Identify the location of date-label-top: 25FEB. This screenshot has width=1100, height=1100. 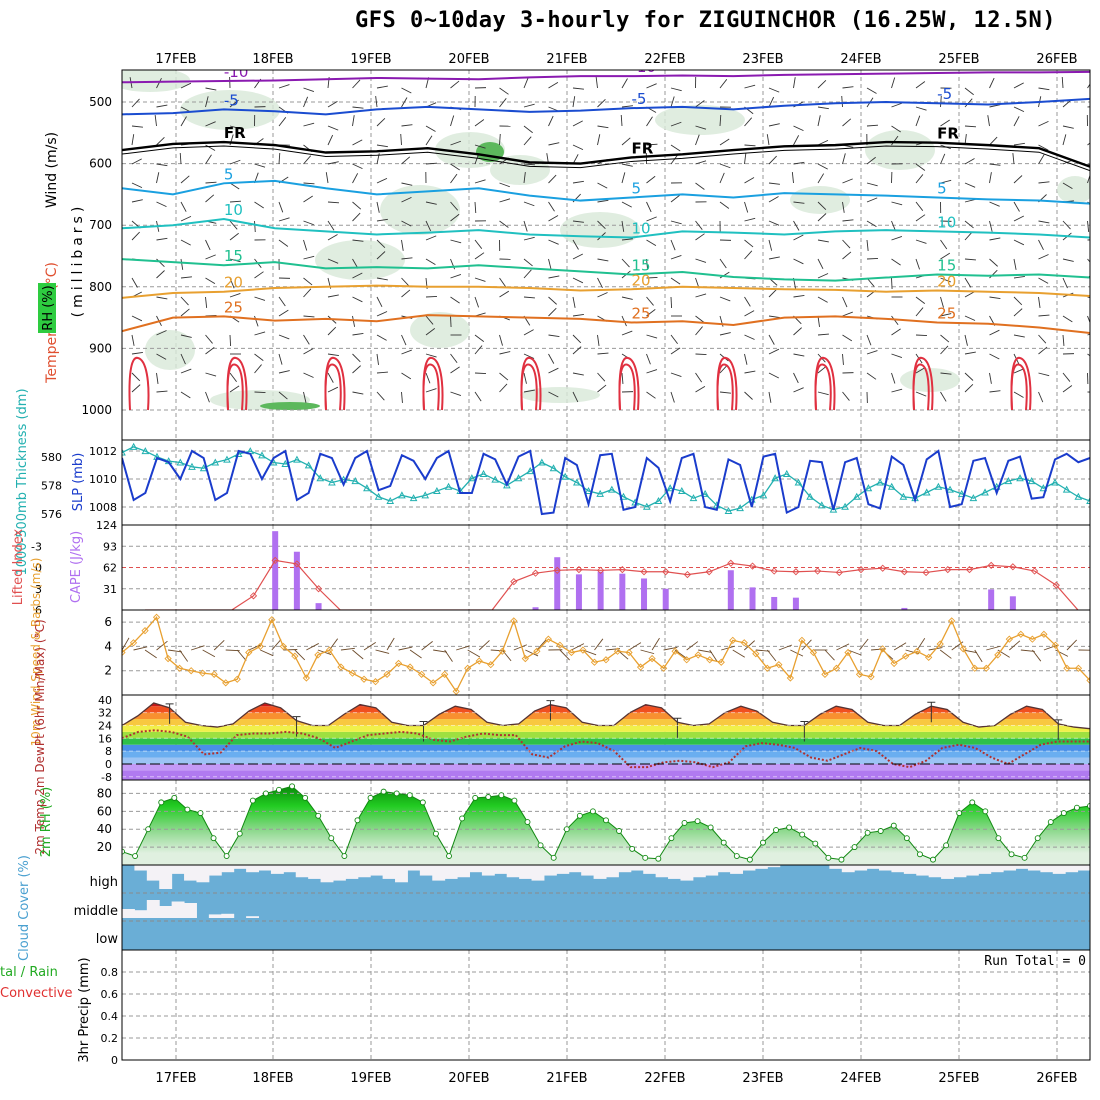
(958, 59).